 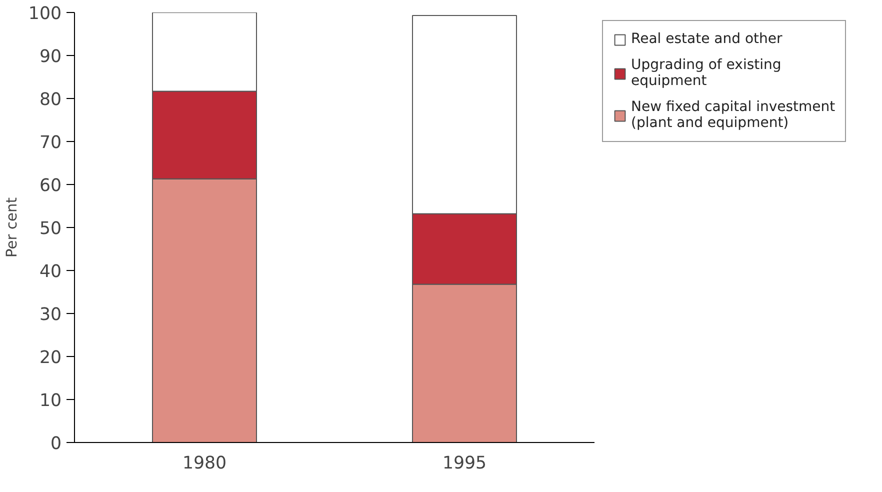 What do you see at coordinates (706, 73) in the screenshot?
I see `legend-label: Upgrading of existing equipment` at bounding box center [706, 73].